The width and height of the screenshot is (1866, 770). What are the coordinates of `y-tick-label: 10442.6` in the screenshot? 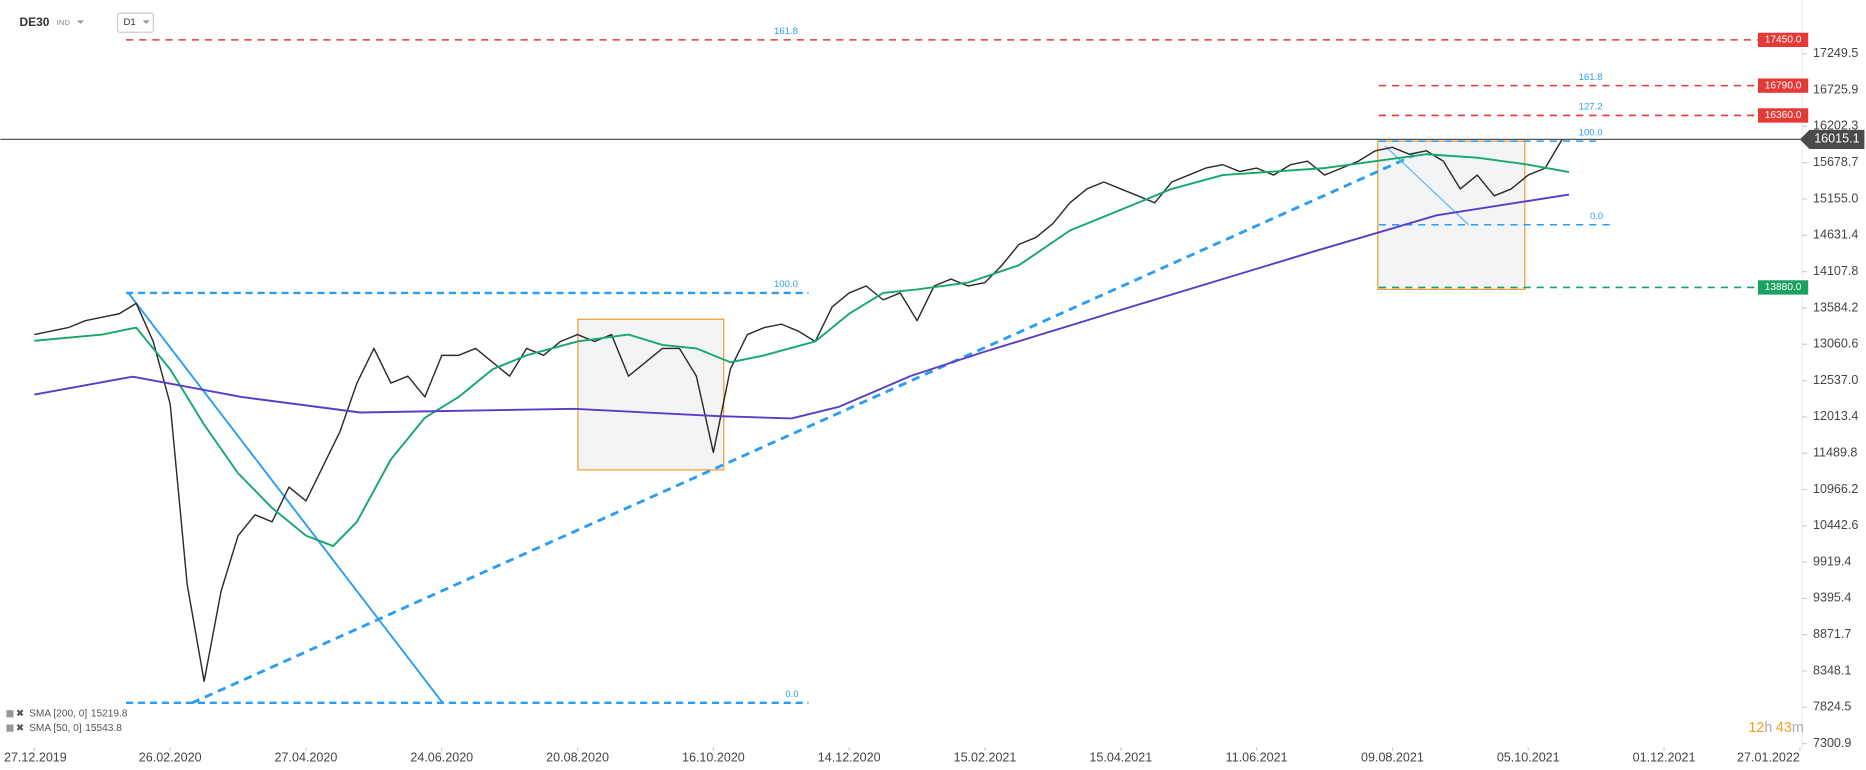 It's located at (1835, 525).